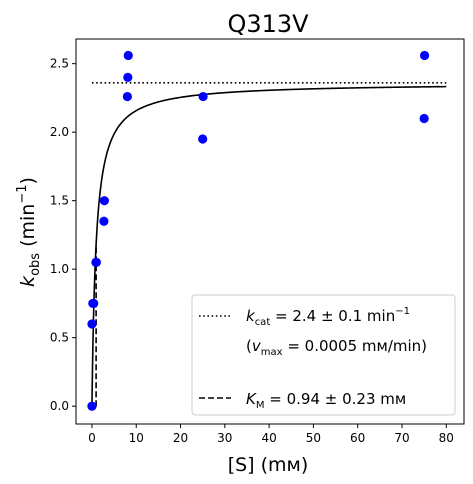 The image size is (473, 484). I want to click on y-axis: 0.0 0.5 1.0 1.5 2.0 2.5, so click(63, 235).